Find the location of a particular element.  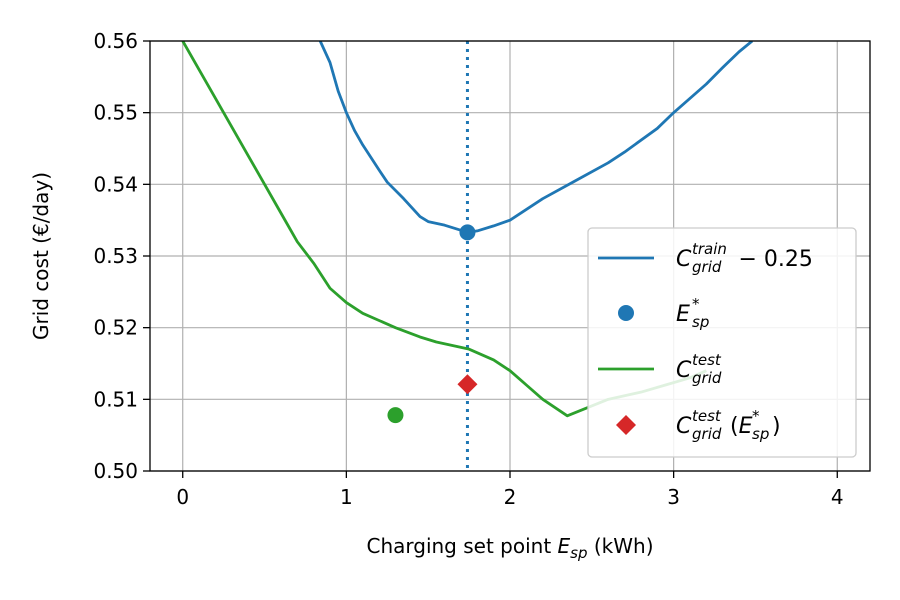

x-tick-label-2: 2 is located at coordinates (510, 497).